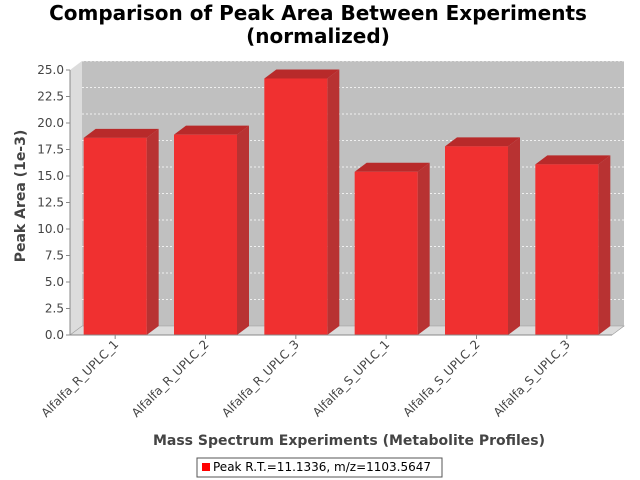 The image size is (640, 480). I want to click on y-tick-label: 17.5, so click(50, 150).